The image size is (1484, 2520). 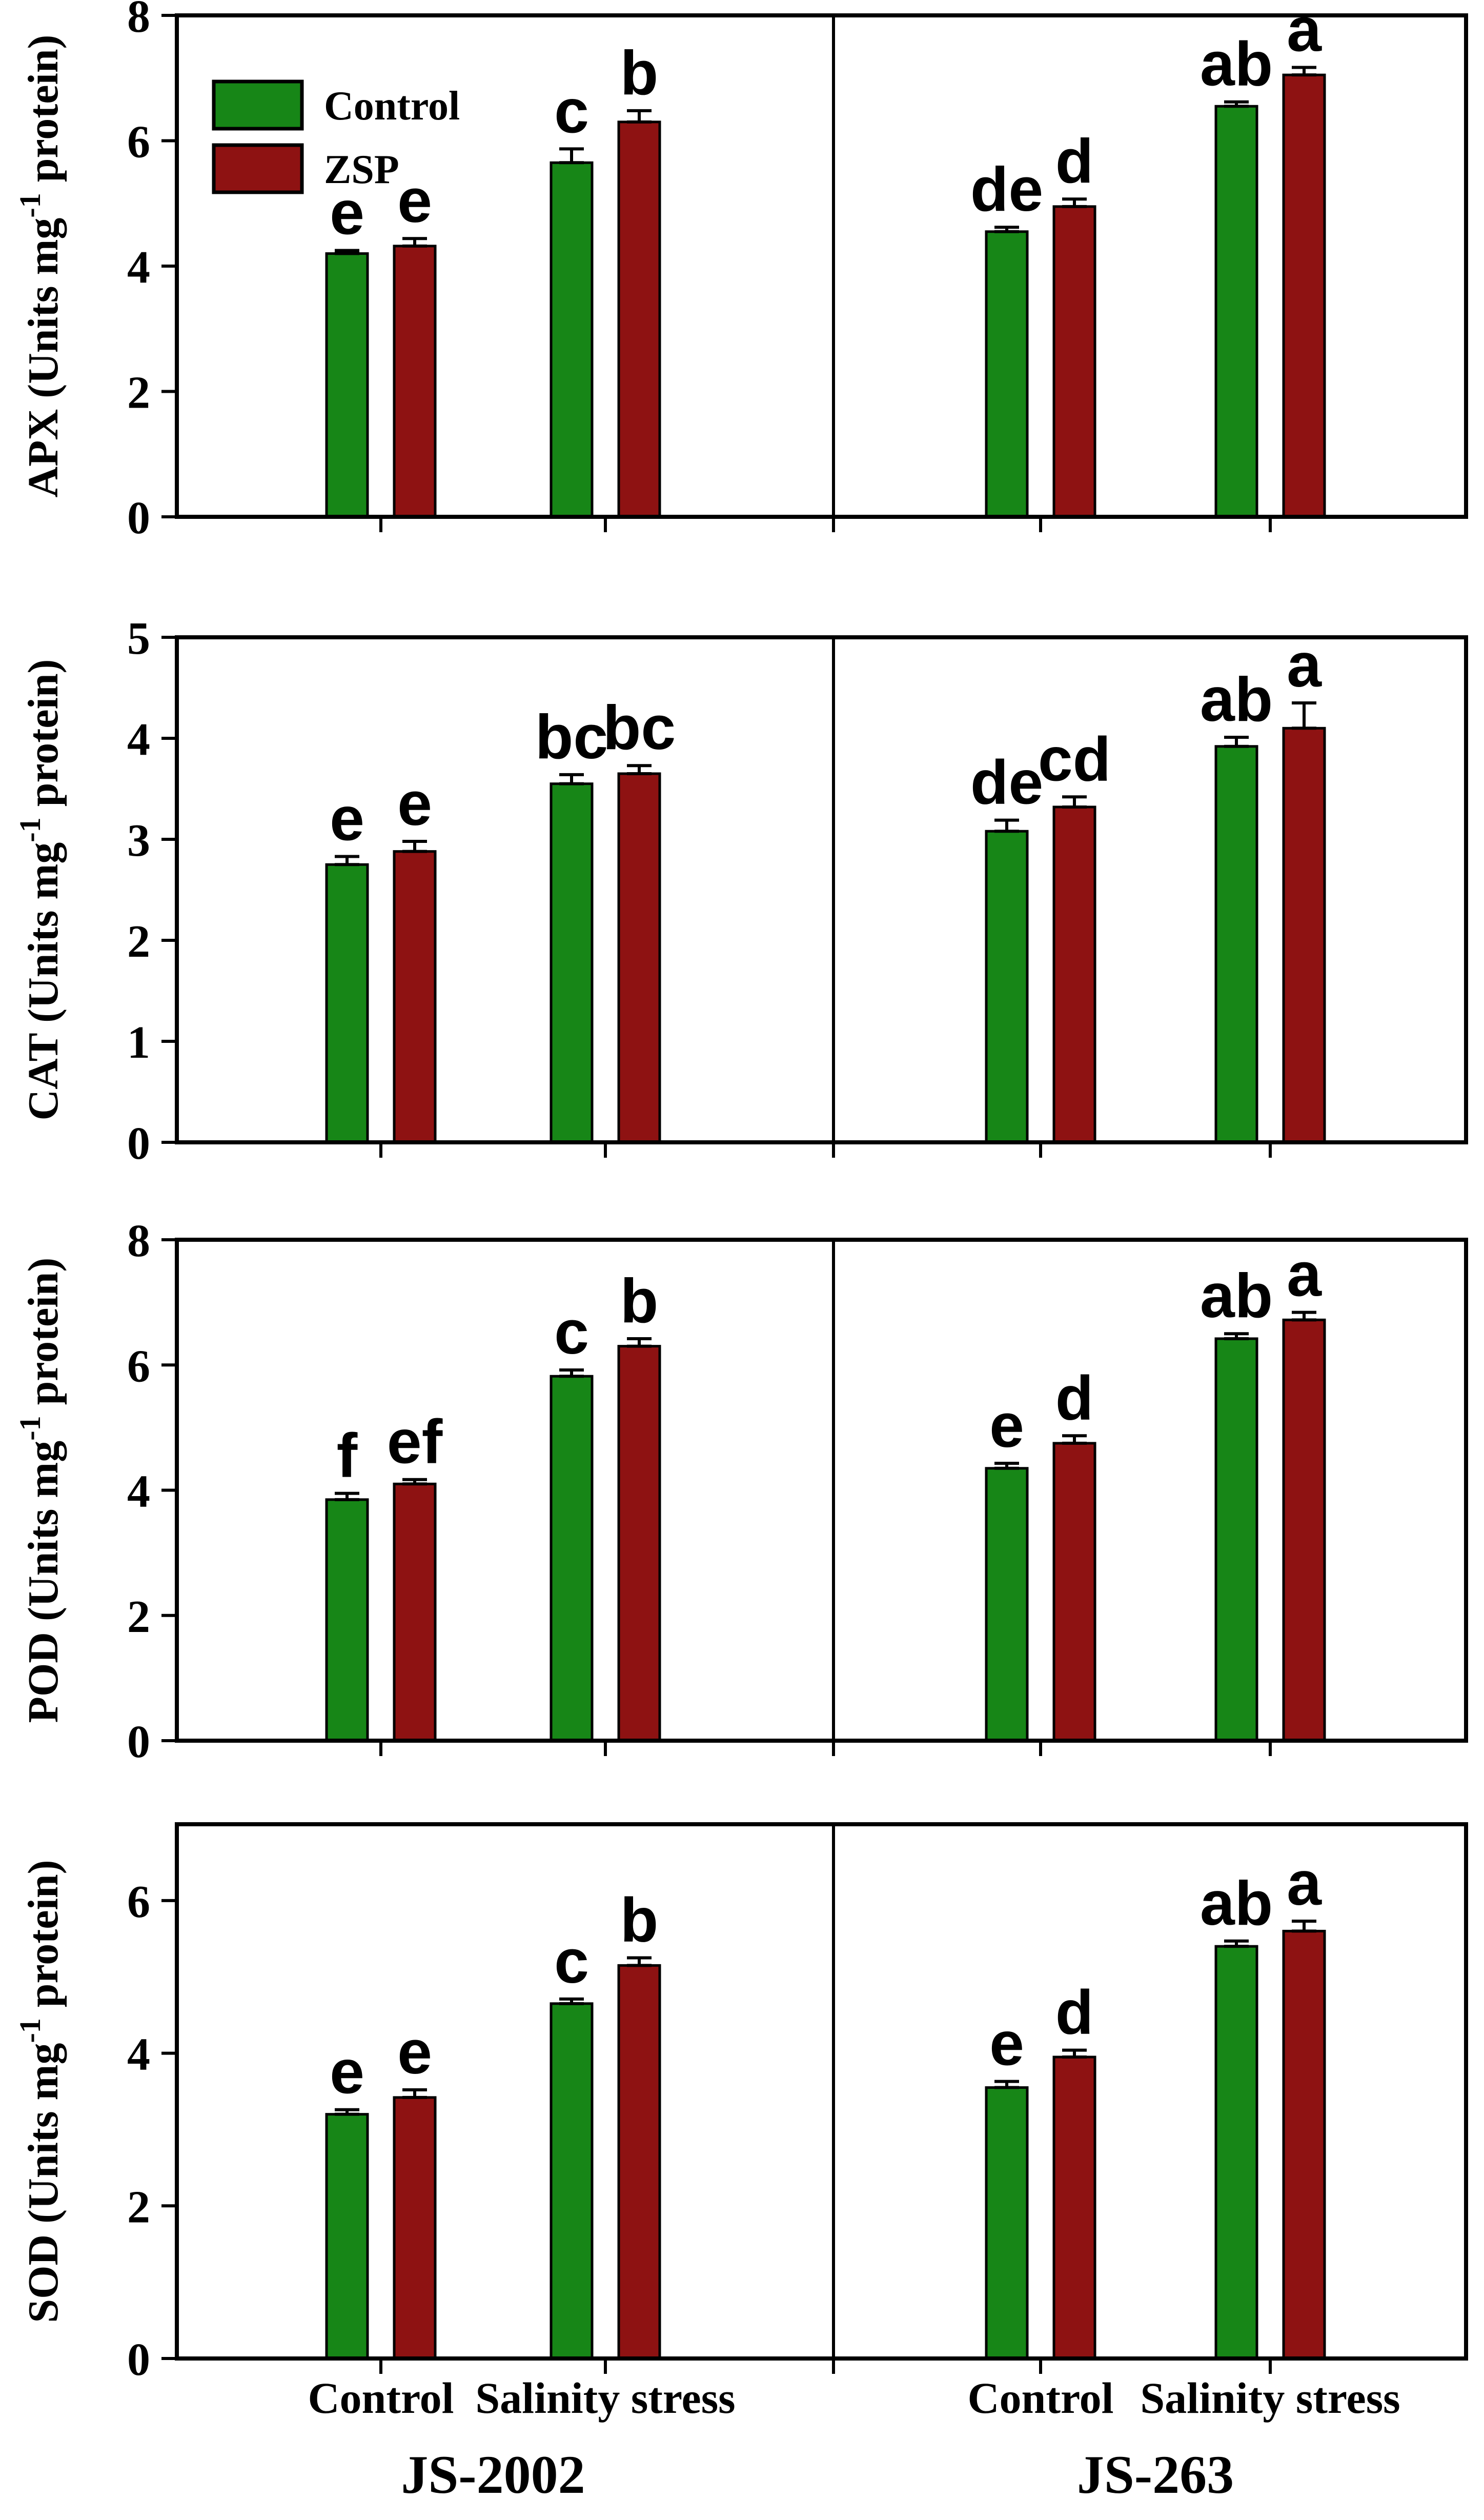 What do you see at coordinates (40, 265) in the screenshot?
I see `y-axis-label: APX (Units mg-1 protein)` at bounding box center [40, 265].